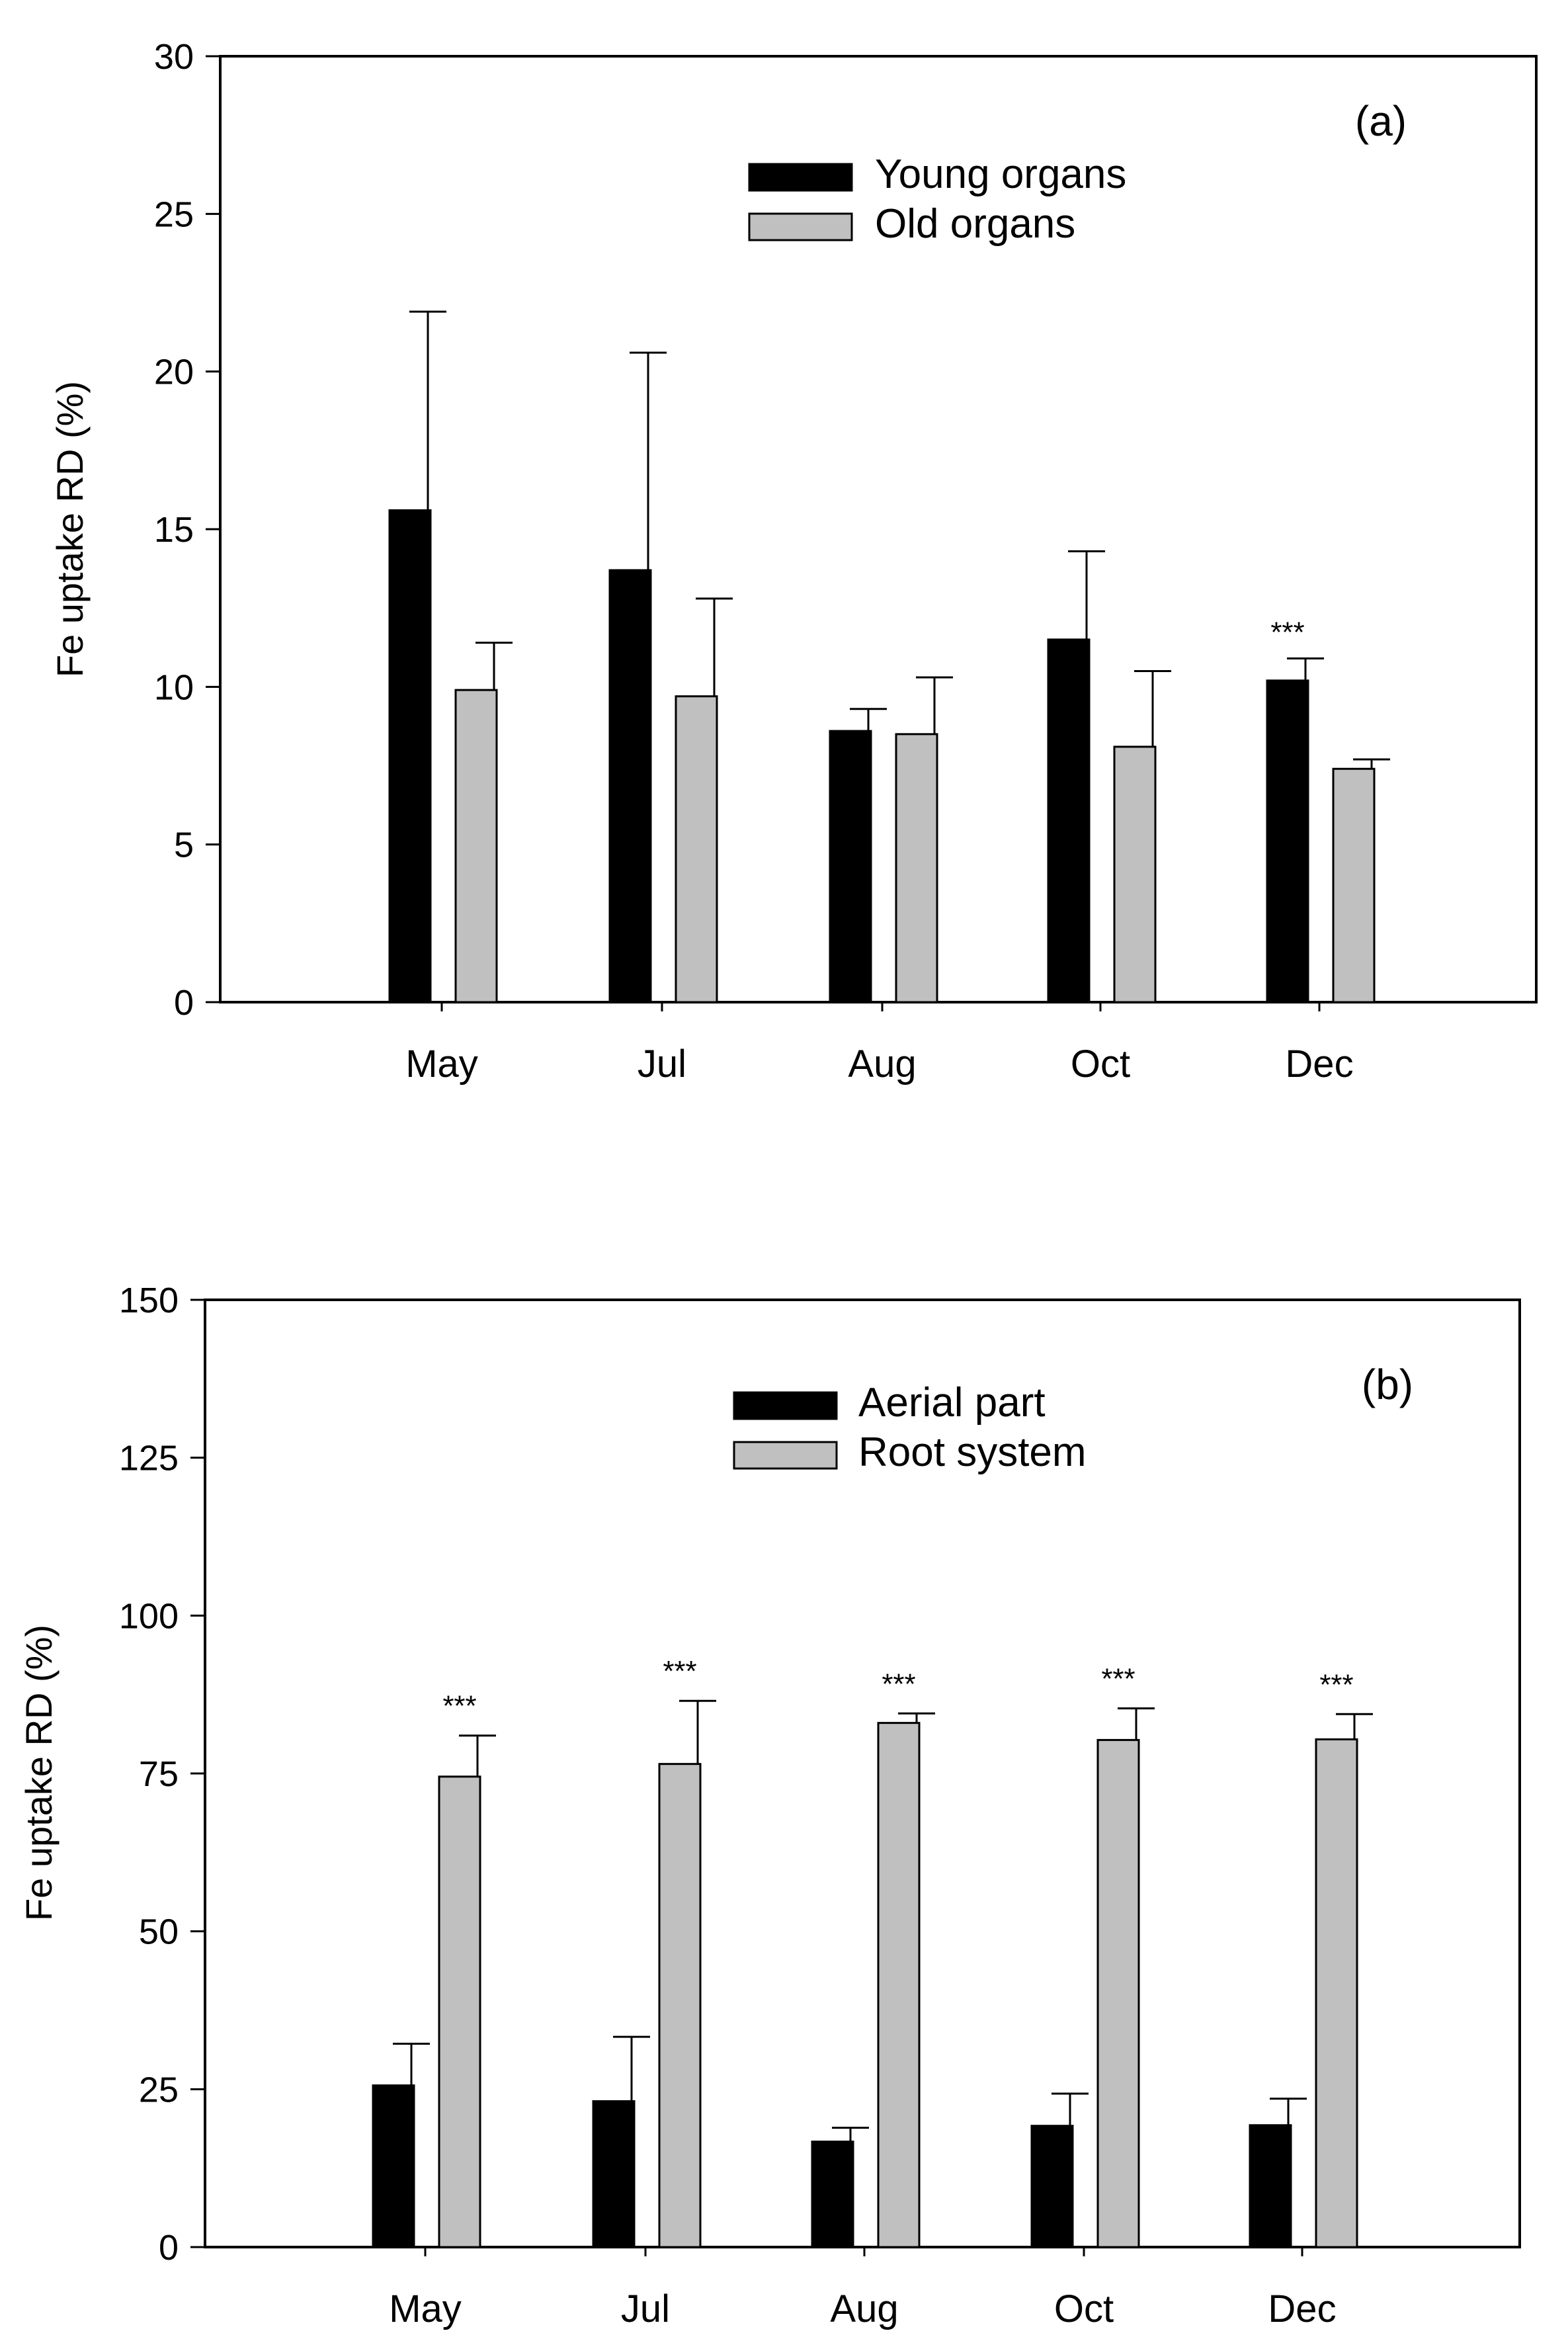  Describe the element at coordinates (184, 845) in the screenshot. I see `y-tick-label: 5` at that location.